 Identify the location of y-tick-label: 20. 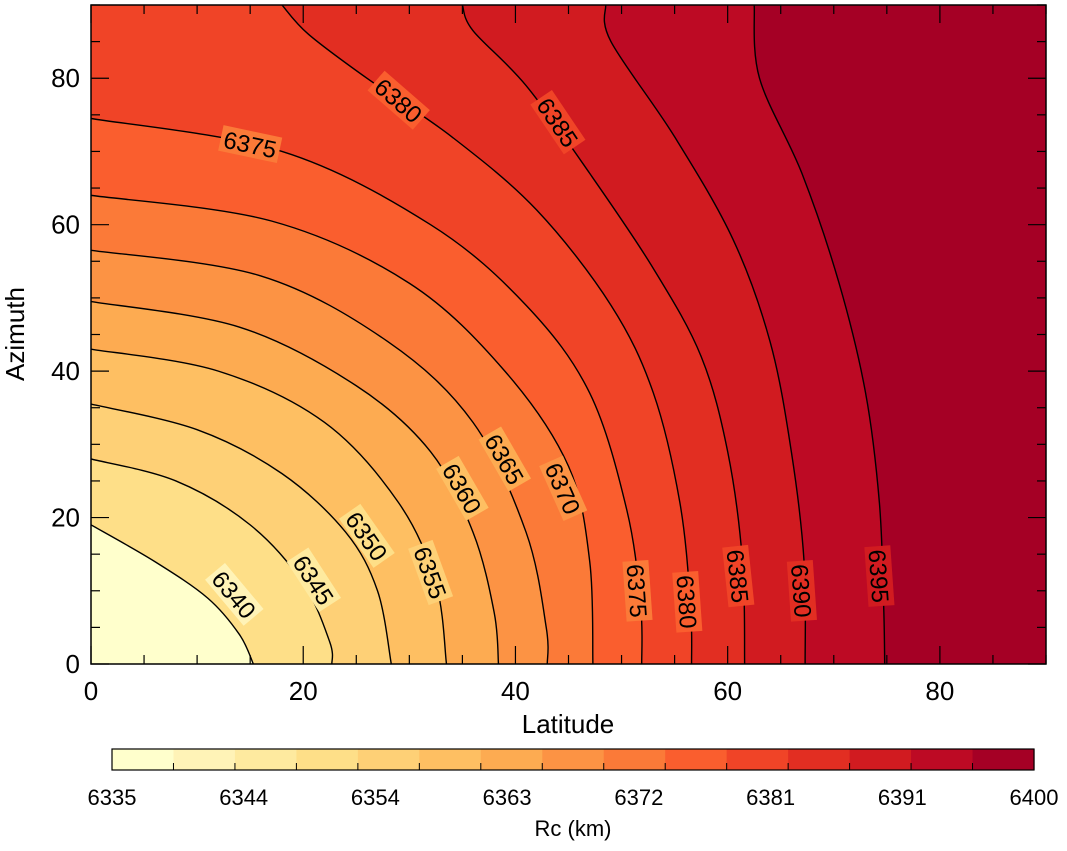
(65, 518).